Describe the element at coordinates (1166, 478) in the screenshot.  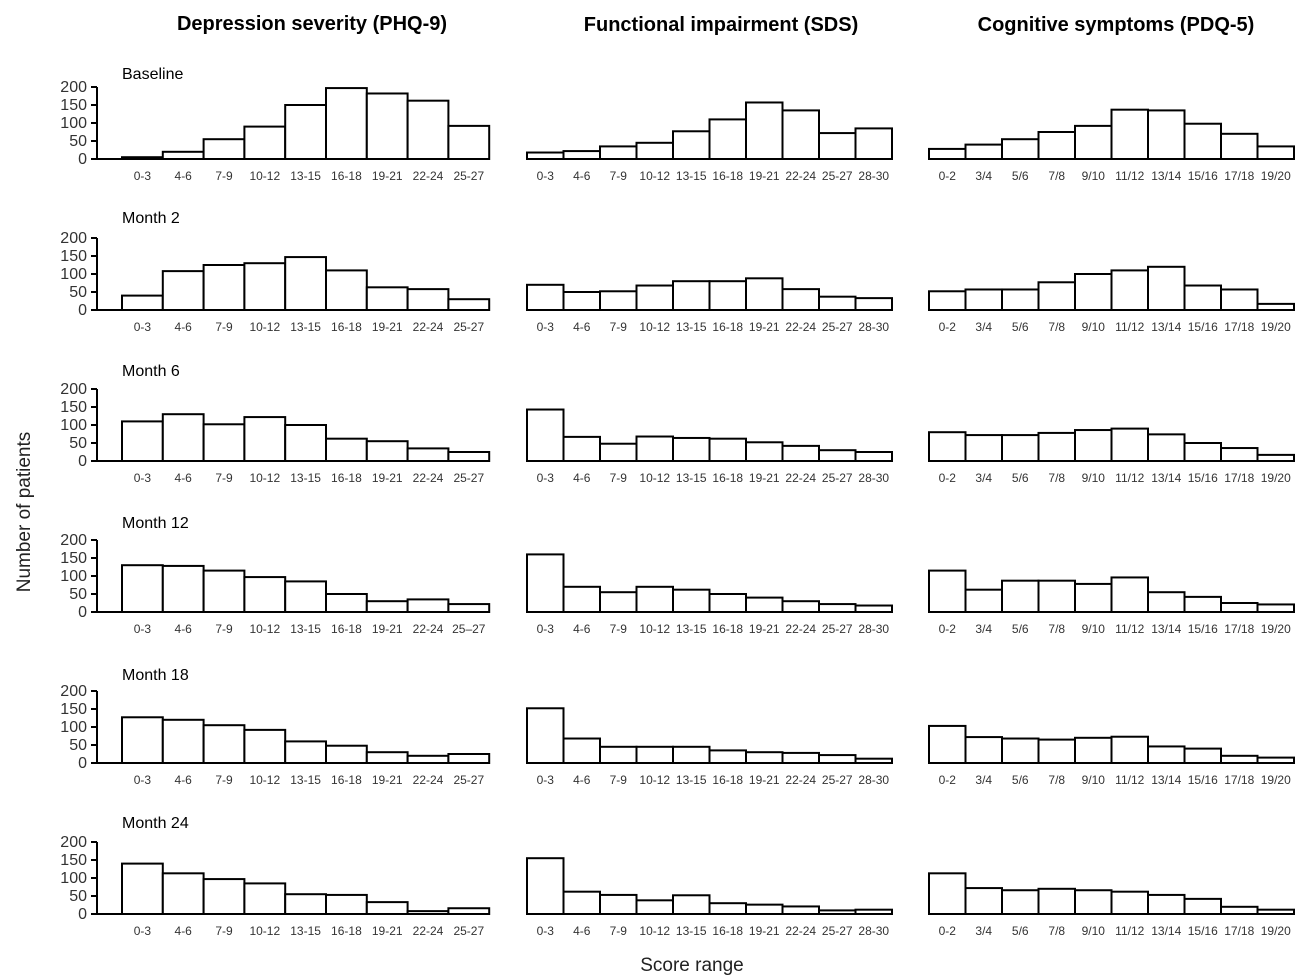
I see `x-tick-label: 13/14` at that location.